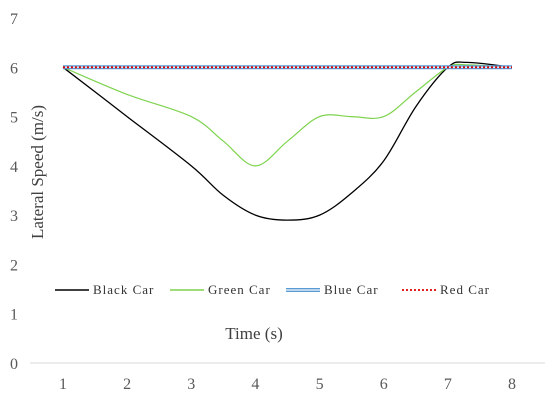  Describe the element at coordinates (14, 167) in the screenshot. I see `y-tick-label: 4` at that location.